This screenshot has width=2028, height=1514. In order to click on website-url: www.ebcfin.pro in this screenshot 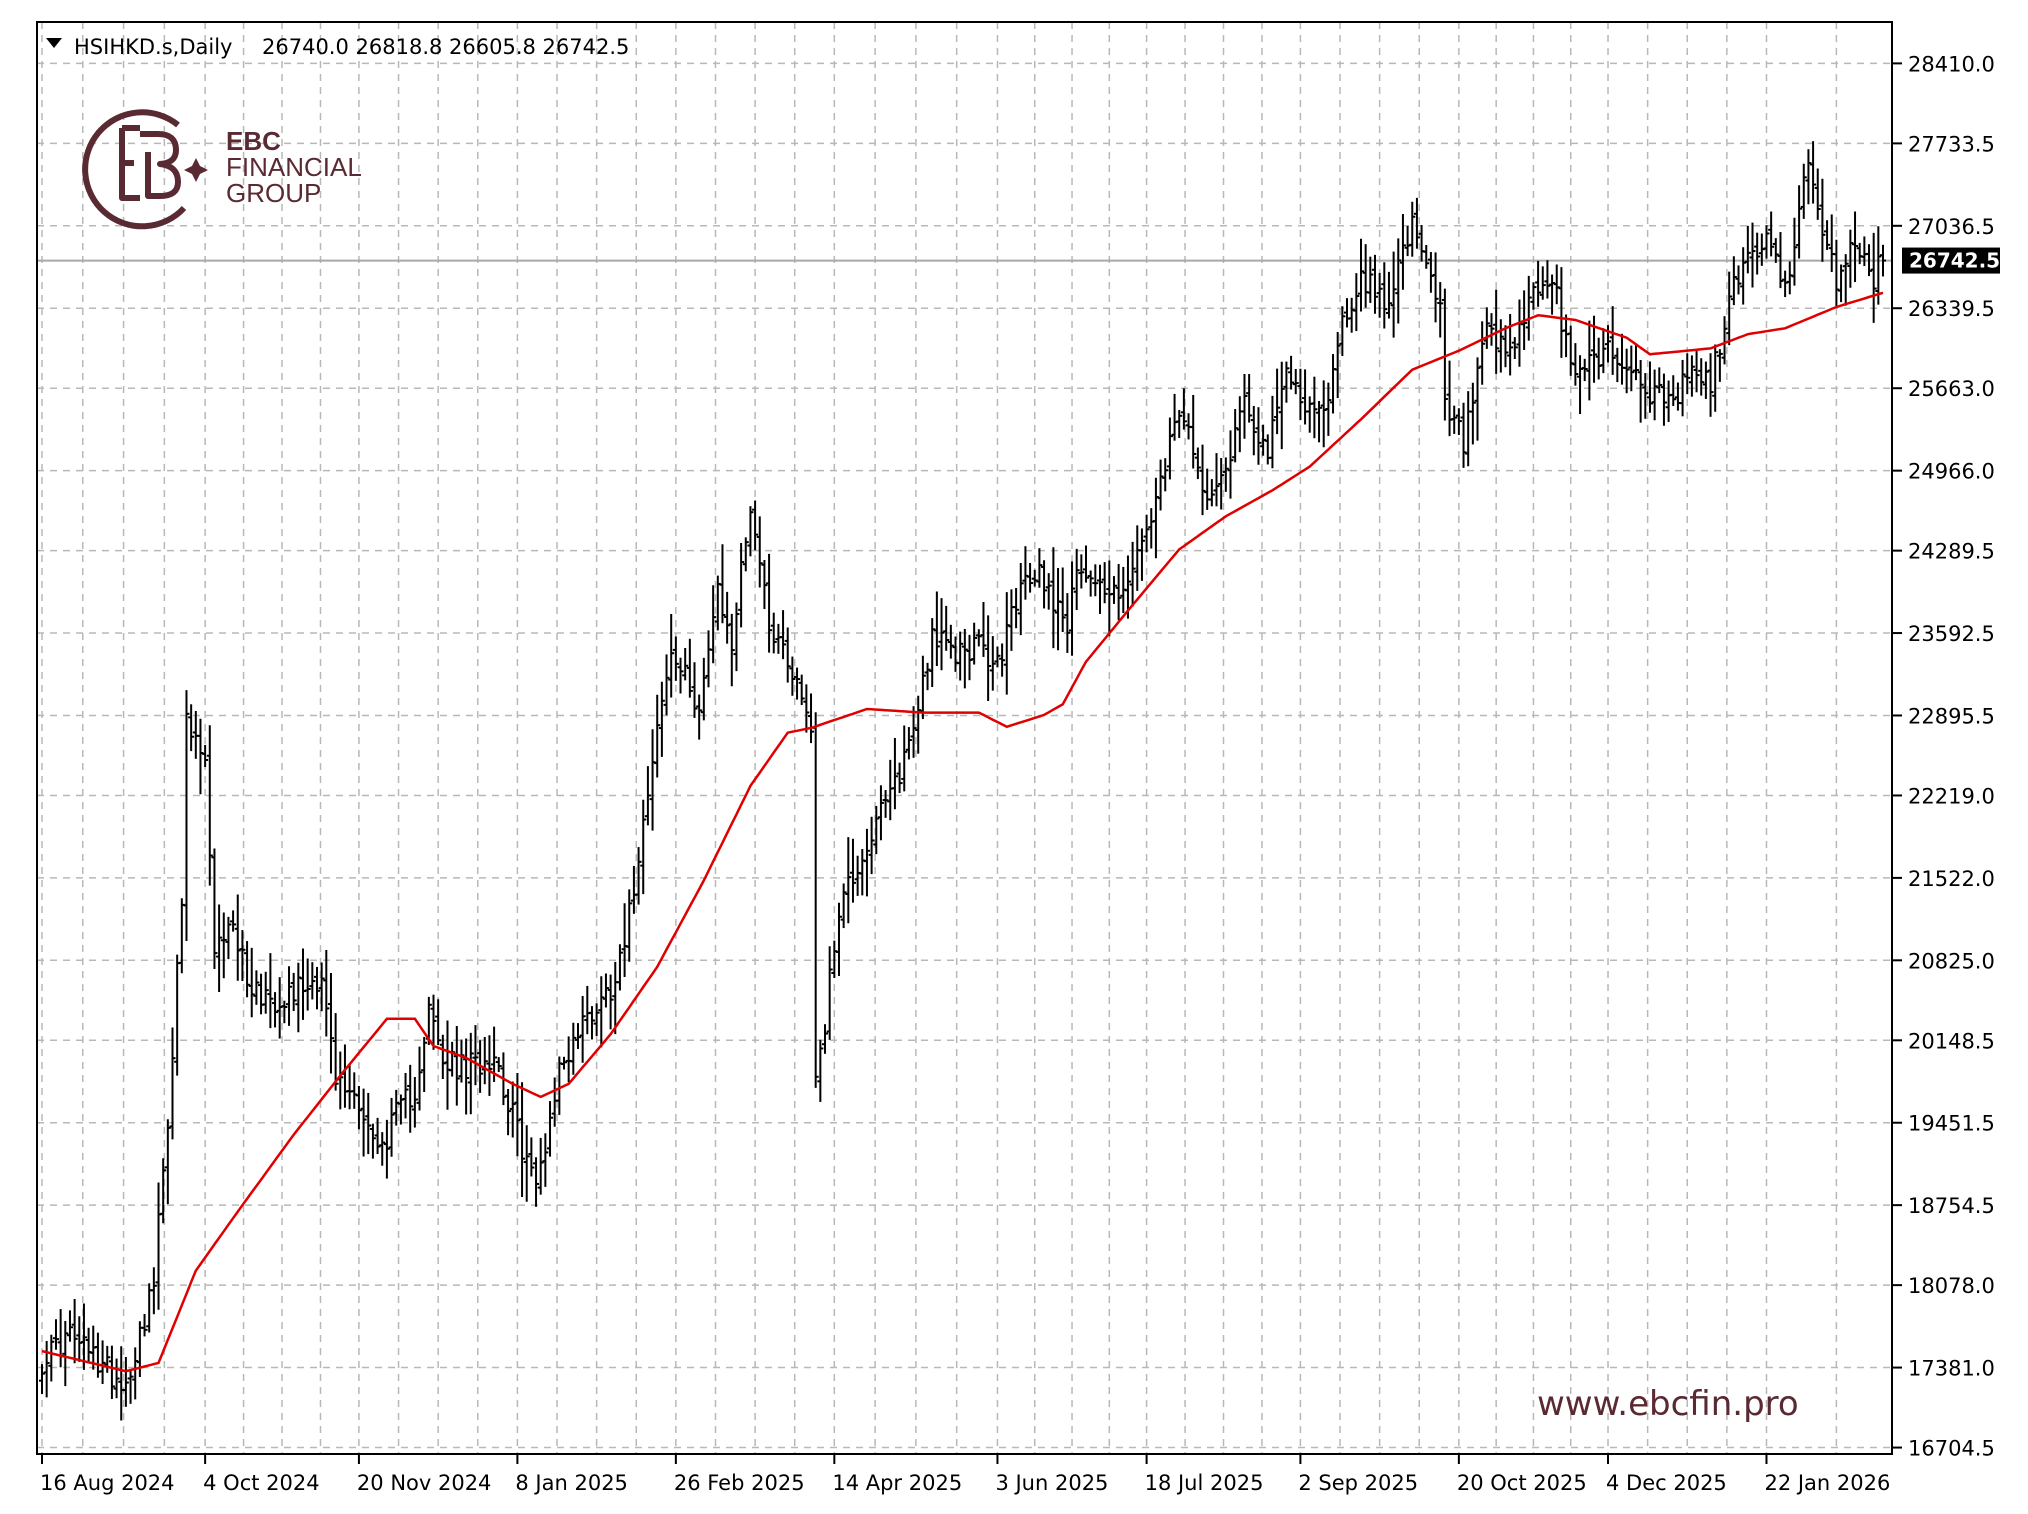, I will do `click(1668, 1404)`.